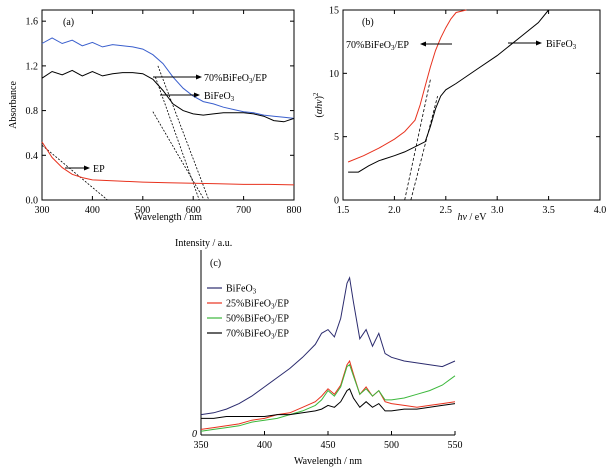 The width and height of the screenshot is (616, 474). I want to click on panel-c-xtick-label: 400, so click(264, 445).